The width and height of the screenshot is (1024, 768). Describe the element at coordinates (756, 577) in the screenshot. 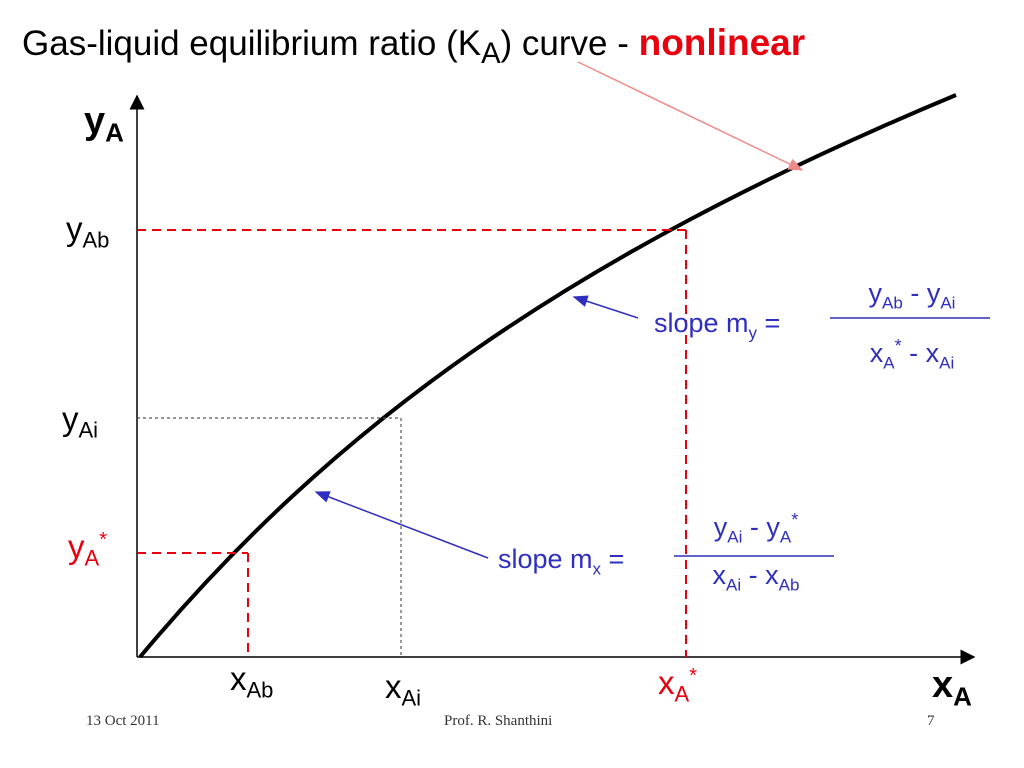

I see `slope-mx-denominator: xAi - xAb` at that location.